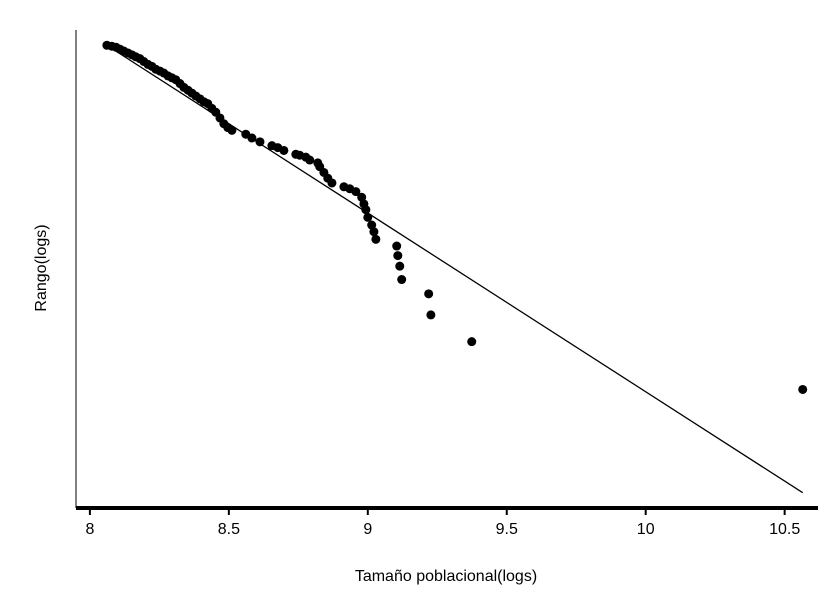 The width and height of the screenshot is (828, 613). What do you see at coordinates (646, 529) in the screenshot?
I see `x-tick-label: 10` at bounding box center [646, 529].